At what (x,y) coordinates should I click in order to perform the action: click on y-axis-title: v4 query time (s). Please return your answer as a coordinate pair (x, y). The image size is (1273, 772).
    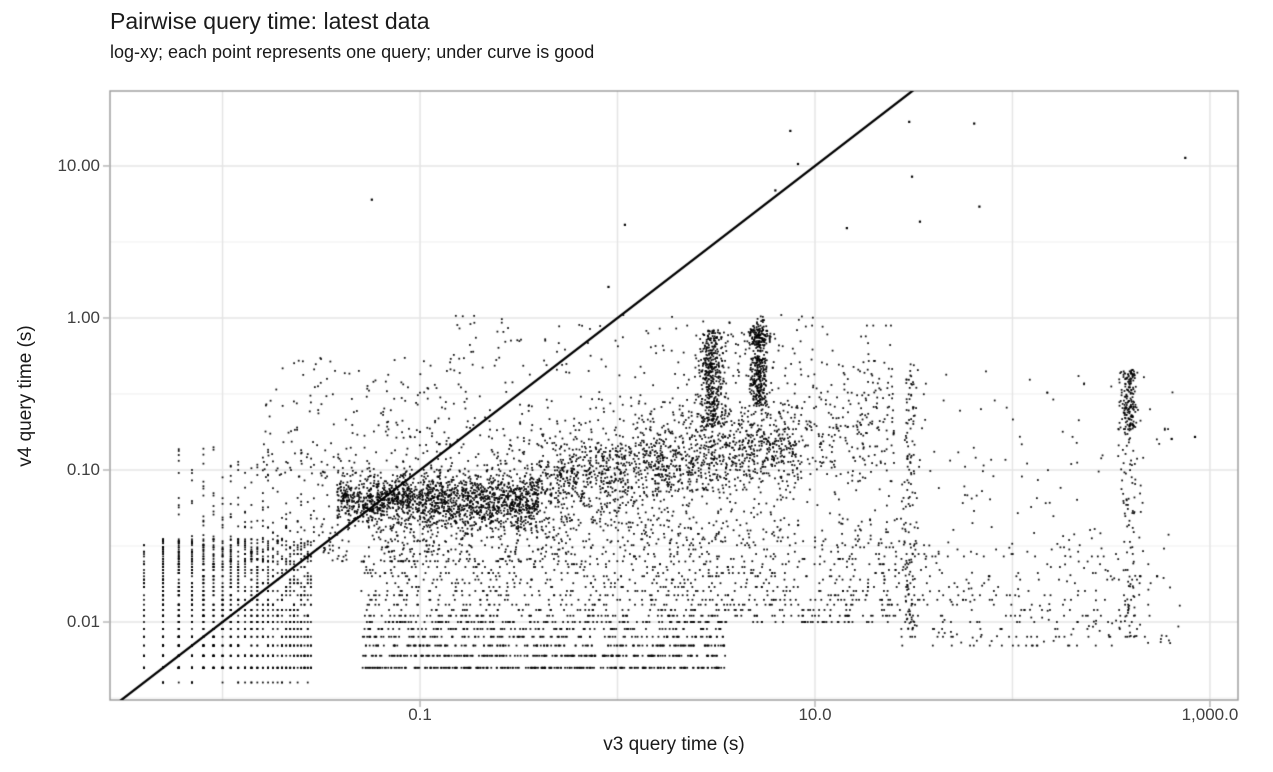
    Looking at the image, I should click on (25, 396).